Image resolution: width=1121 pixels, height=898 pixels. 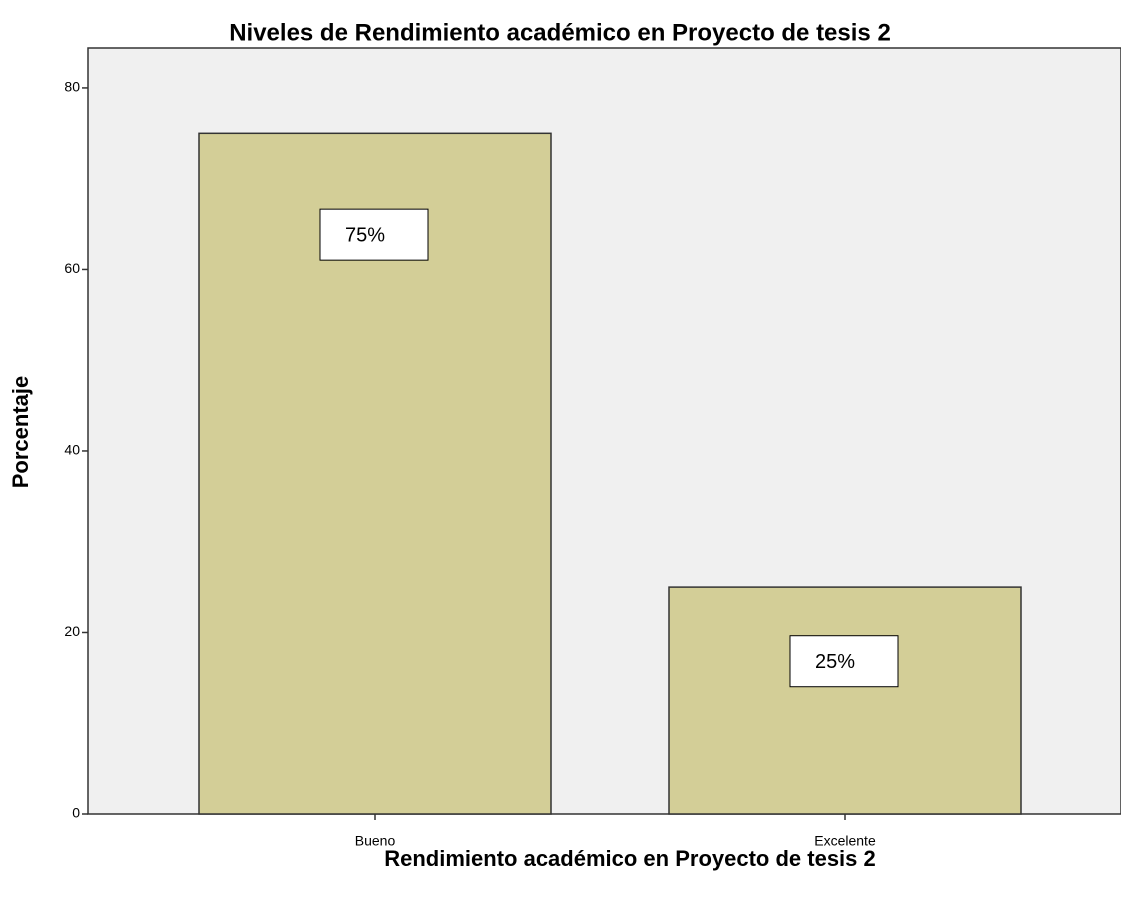 What do you see at coordinates (20, 432) in the screenshot?
I see `y-axis-title: Porcentaje` at bounding box center [20, 432].